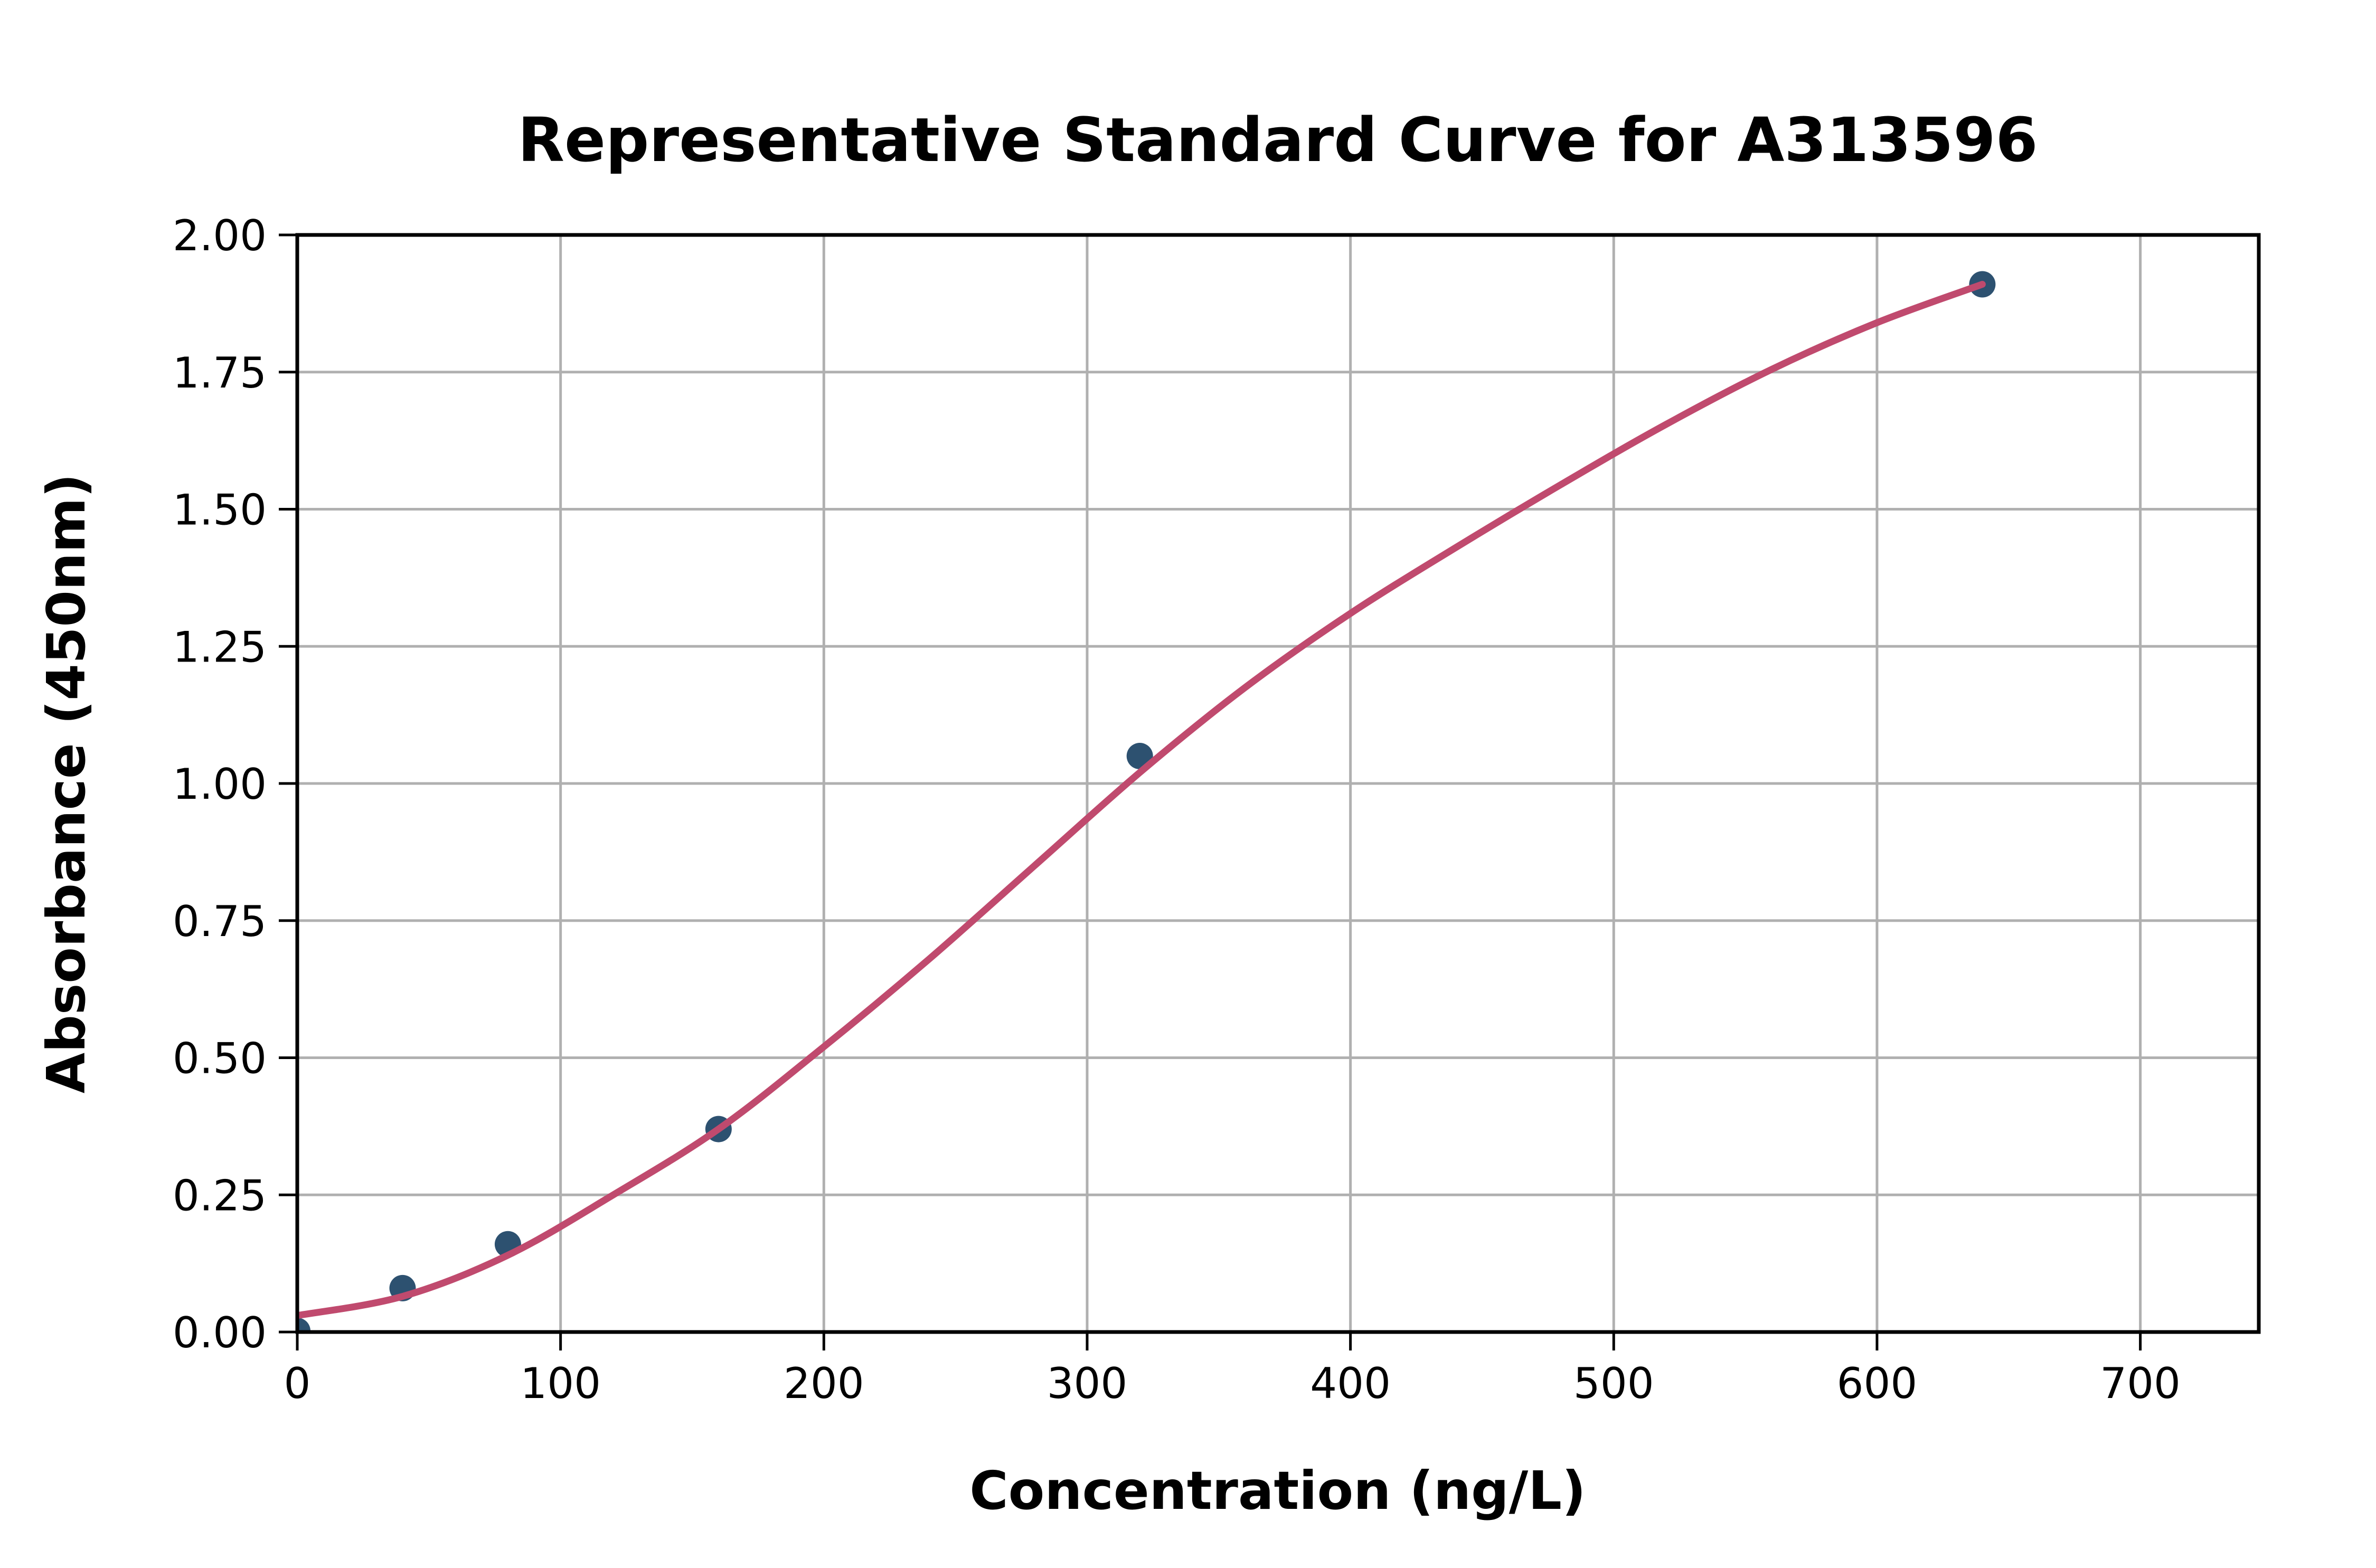  Describe the element at coordinates (220, 373) in the screenshot. I see `y-tick-label: 1.75` at that location.